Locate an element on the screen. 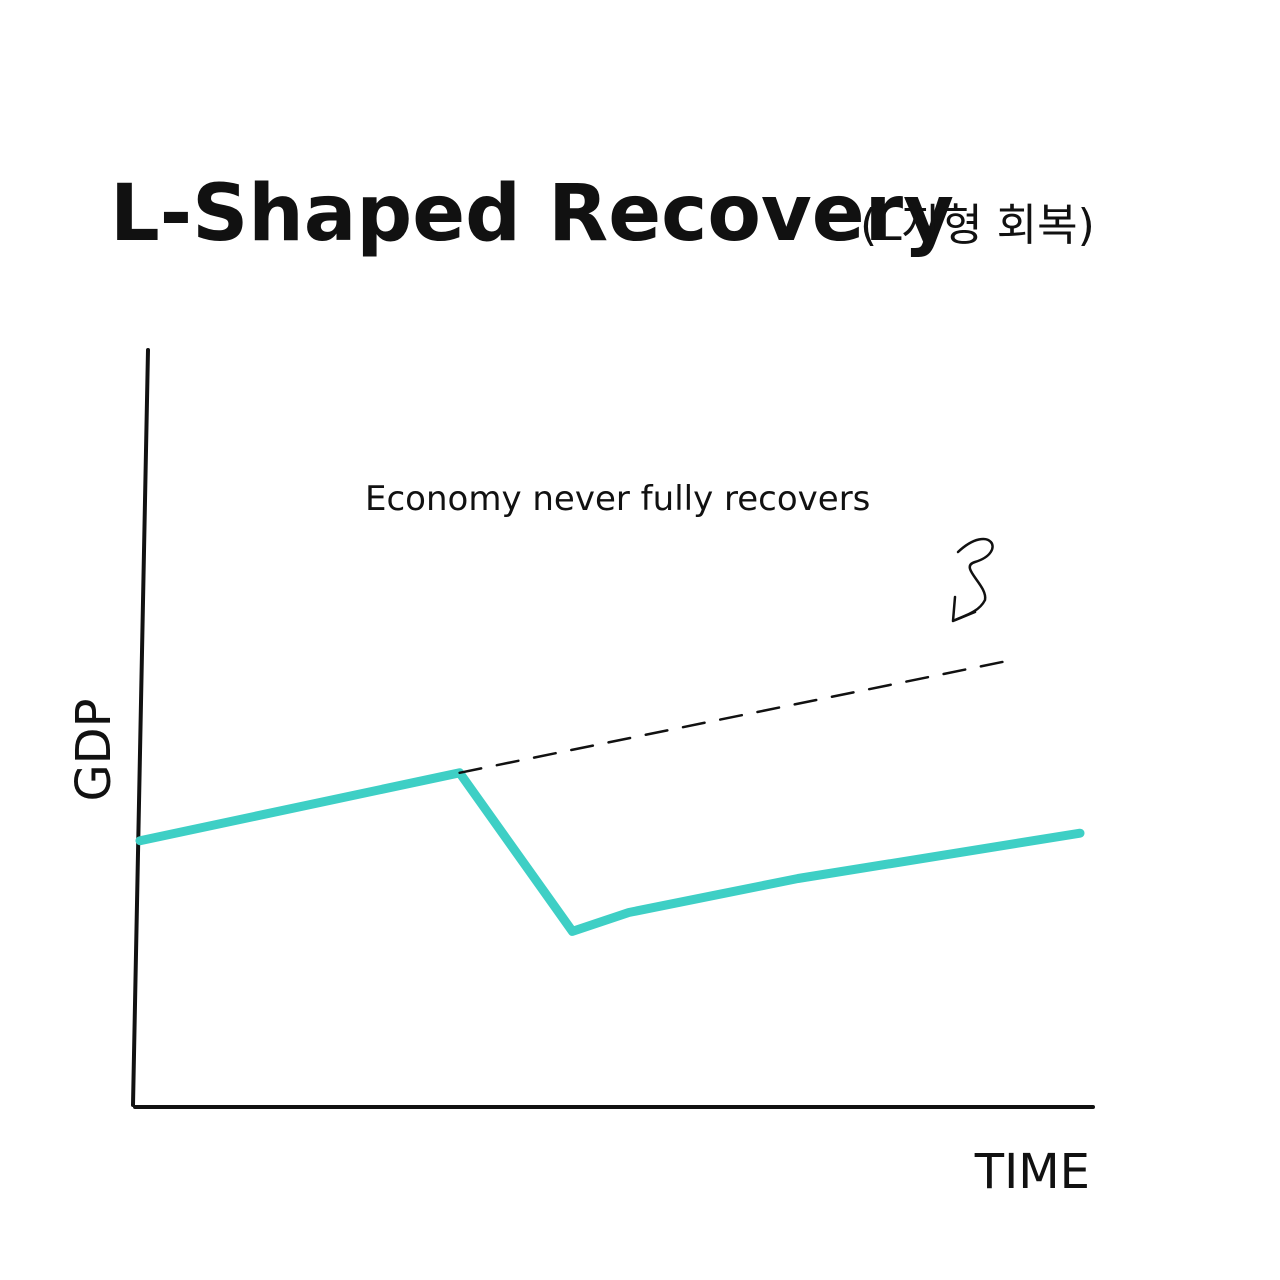 This screenshot has height=1280, width=1280. gdp-line is located at coordinates (610, 852).